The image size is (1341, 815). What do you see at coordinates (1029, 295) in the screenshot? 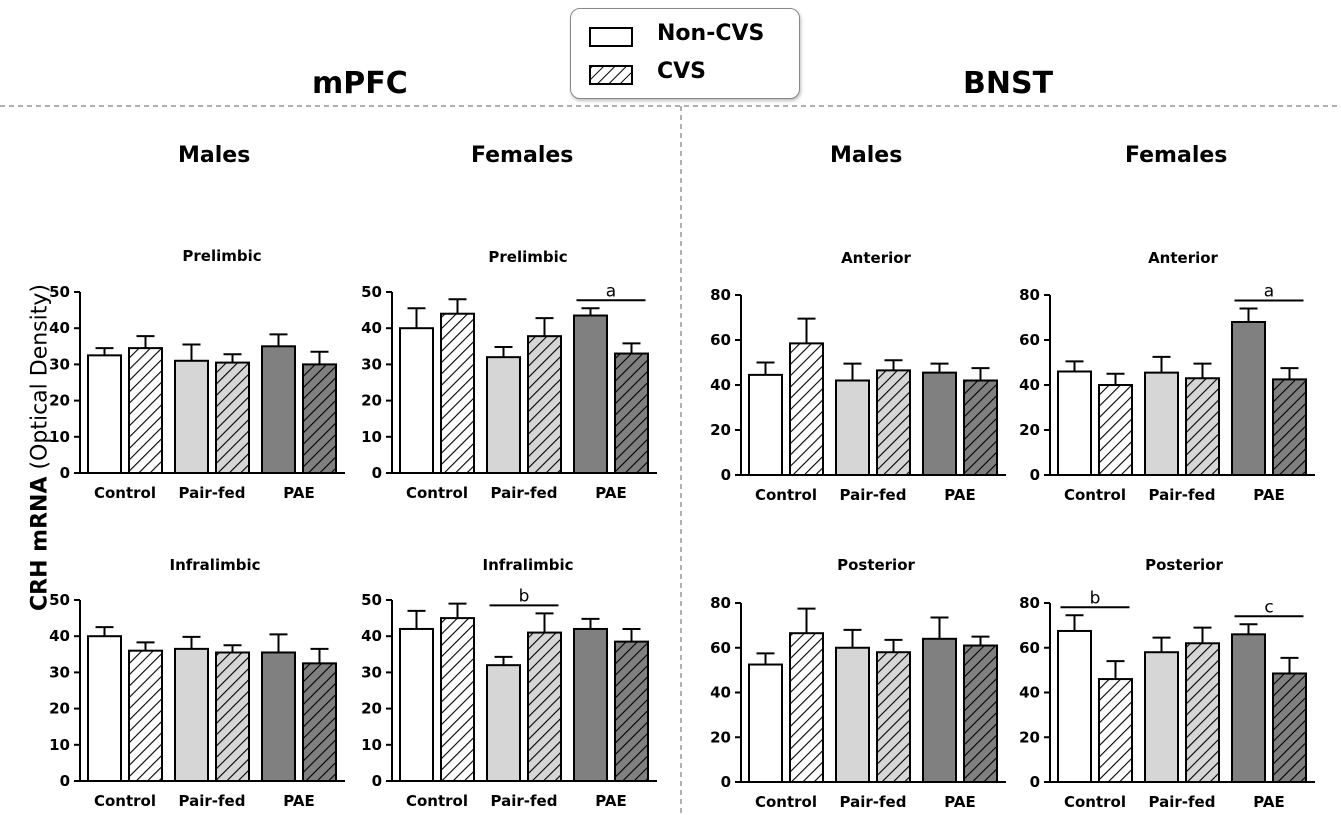
I see `y-tick-label: 80` at bounding box center [1029, 295].